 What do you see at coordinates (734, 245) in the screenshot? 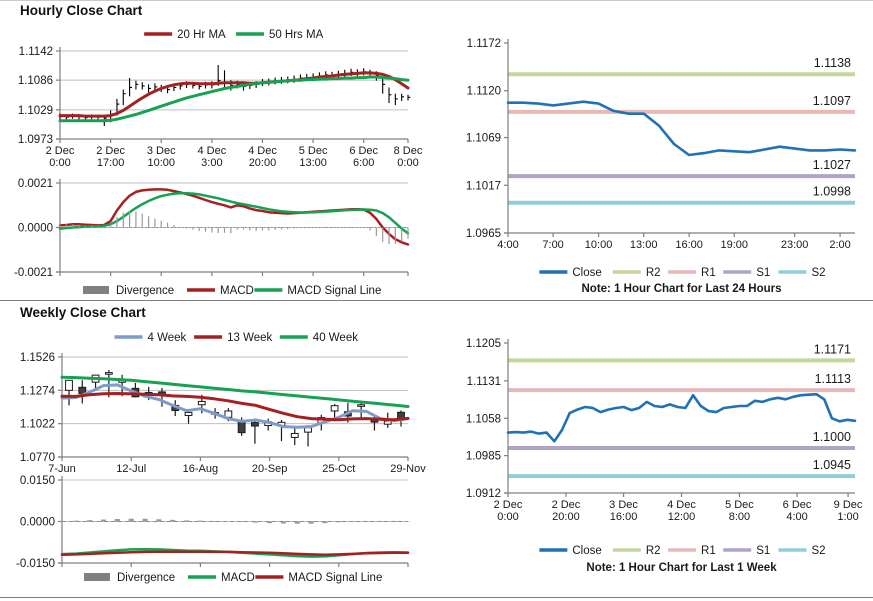
I see `svg-text: 19:00` at bounding box center [734, 245].